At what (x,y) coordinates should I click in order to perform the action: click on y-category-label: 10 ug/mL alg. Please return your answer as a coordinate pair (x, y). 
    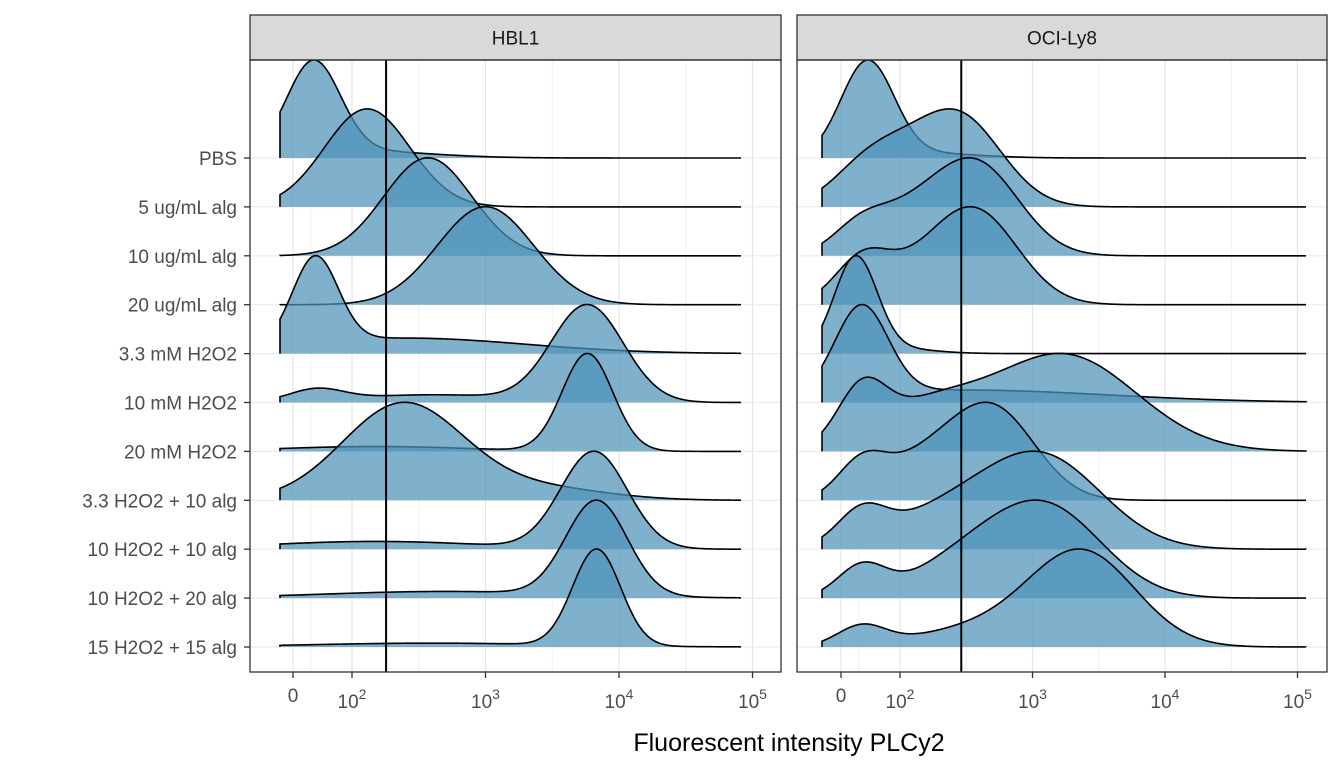
    Looking at the image, I should click on (182, 257).